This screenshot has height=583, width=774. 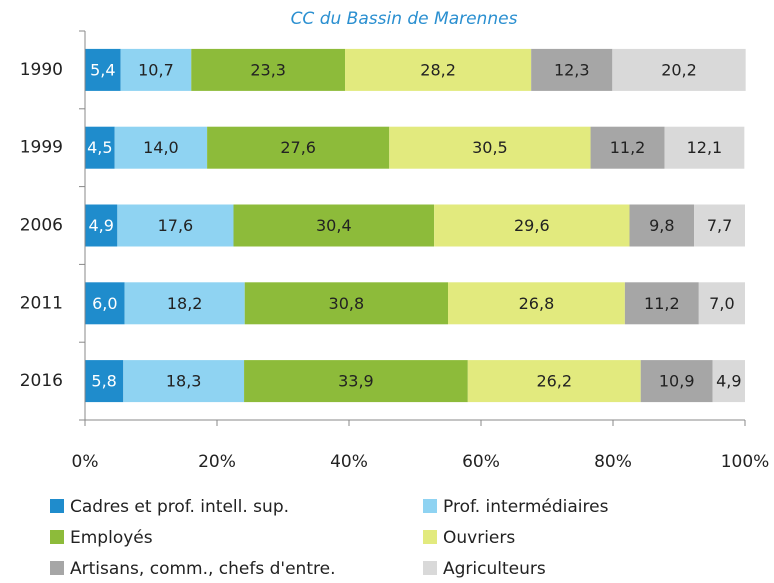 I want to click on data-label: 23,3, so click(x=268, y=69).